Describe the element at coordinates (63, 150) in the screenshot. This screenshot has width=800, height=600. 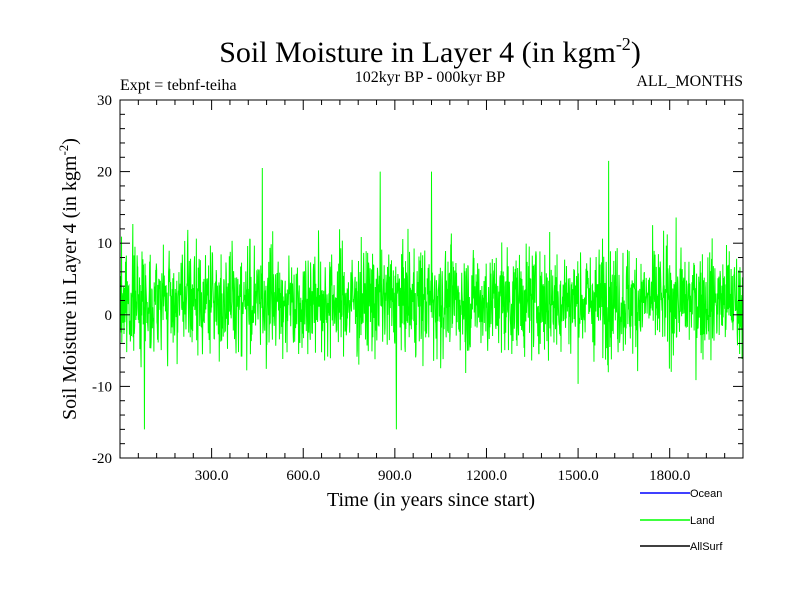
I see `y-axis-label-superscript: -2` at that location.